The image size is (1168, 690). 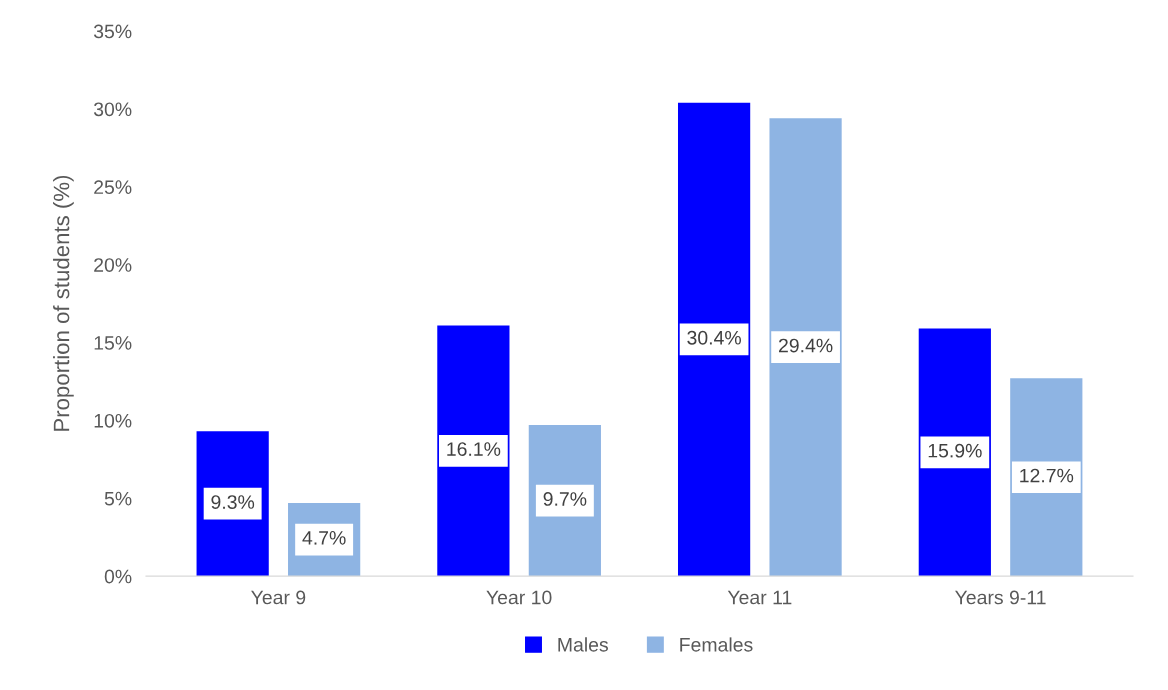 I want to click on legend-label: Males, so click(x=583, y=644).